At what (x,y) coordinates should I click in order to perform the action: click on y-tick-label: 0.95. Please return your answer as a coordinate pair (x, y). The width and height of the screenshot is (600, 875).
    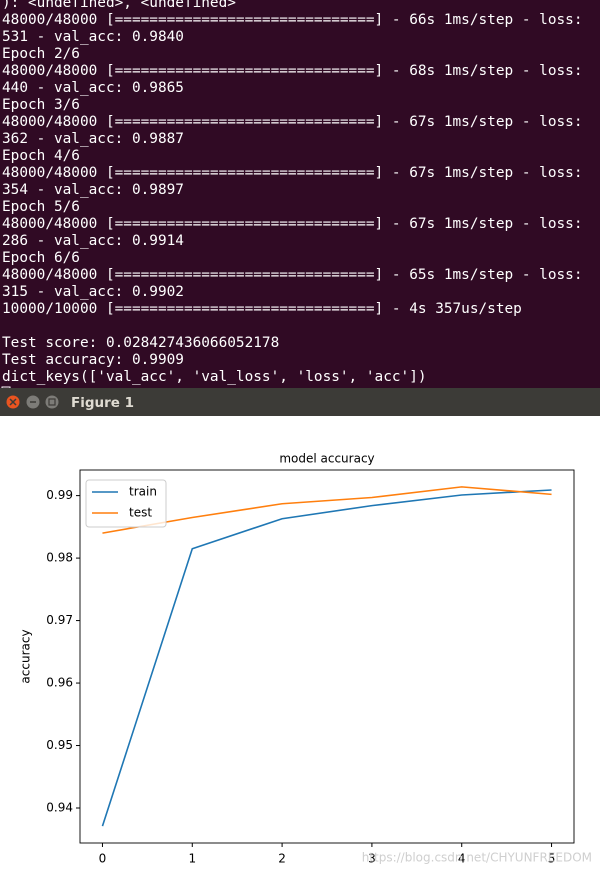
    Looking at the image, I should click on (59, 745).